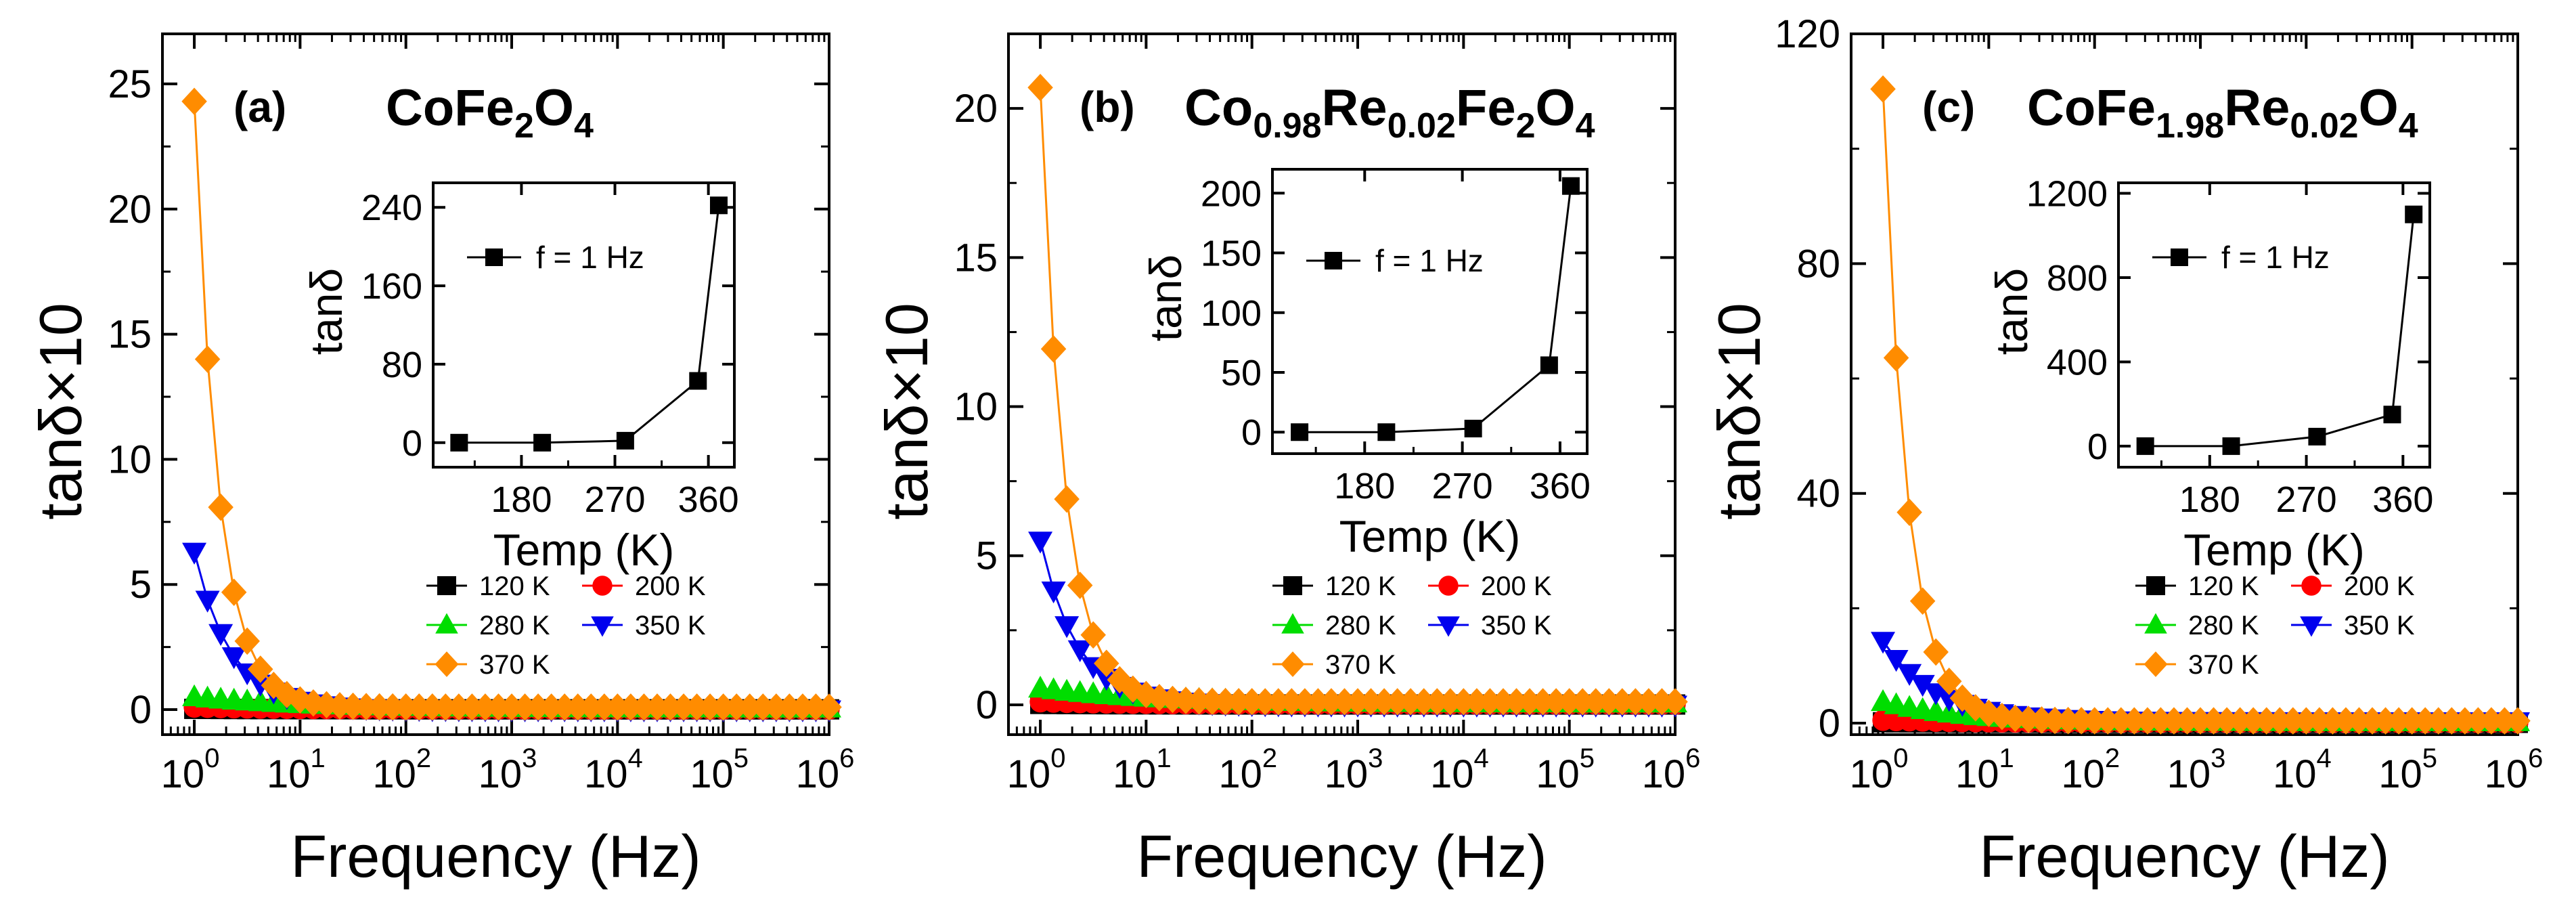 The image size is (2576, 910). I want to click on inset-legend-label: f = 1 Hz, so click(2275, 257).